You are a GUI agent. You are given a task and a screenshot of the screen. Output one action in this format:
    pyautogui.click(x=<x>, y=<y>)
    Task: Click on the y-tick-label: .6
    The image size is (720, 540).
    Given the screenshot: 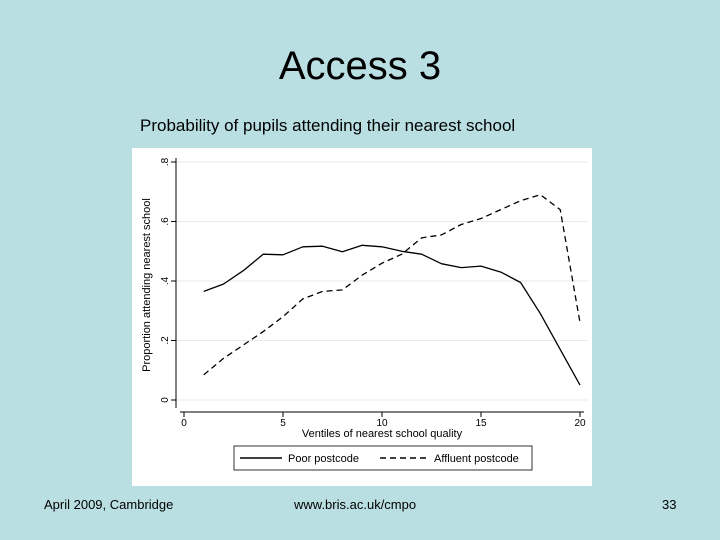 What is the action you would take?
    pyautogui.click(x=165, y=221)
    